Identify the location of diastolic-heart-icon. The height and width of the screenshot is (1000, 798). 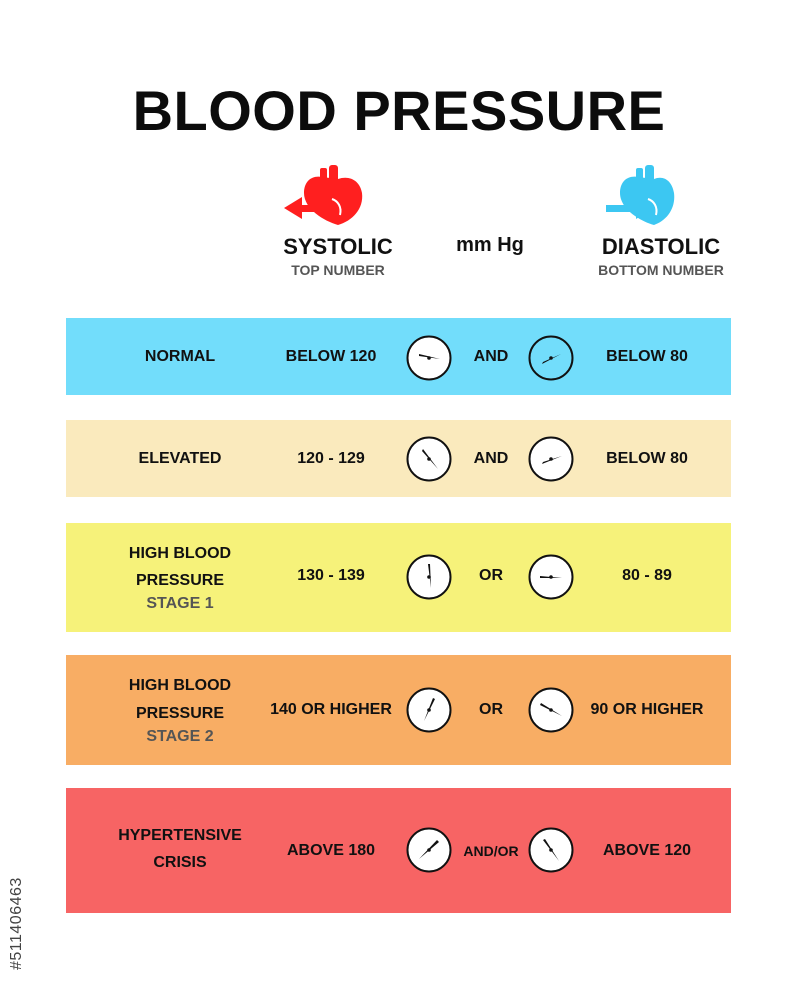
(640, 195).